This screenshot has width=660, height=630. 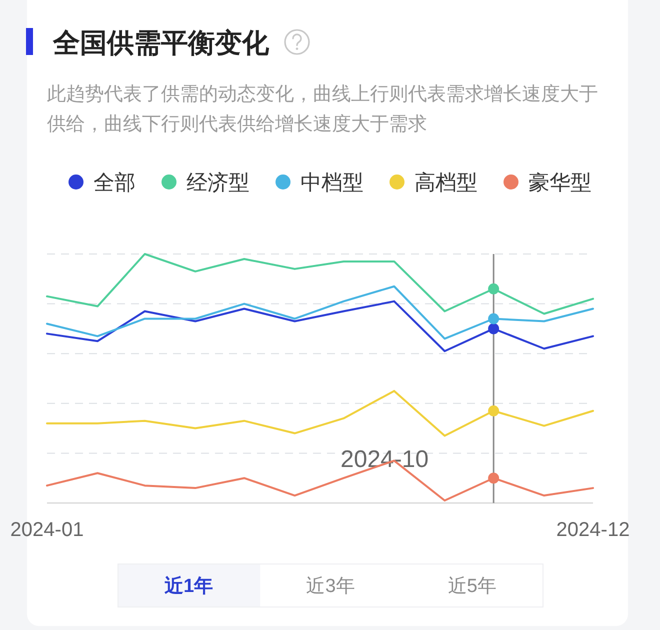 What do you see at coordinates (161, 43) in the screenshot?
I see `title: 全国供需平衡变化` at bounding box center [161, 43].